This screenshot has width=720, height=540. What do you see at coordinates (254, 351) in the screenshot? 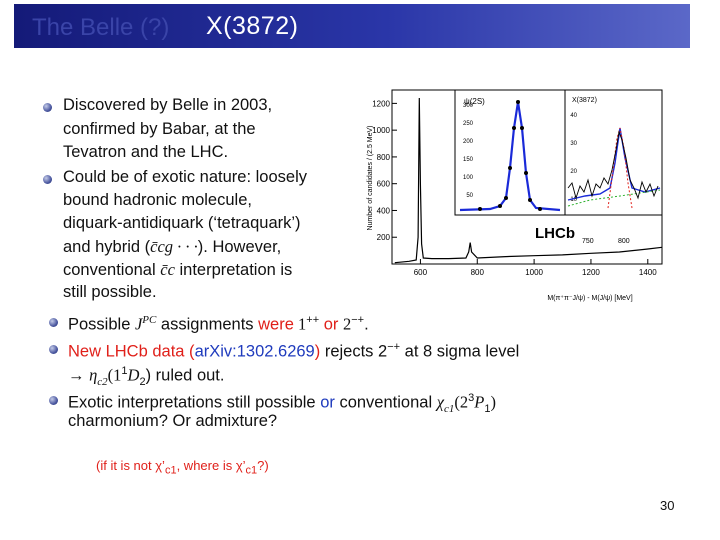
I see `arxiv-link: arXiv:1302.6269` at bounding box center [254, 351].